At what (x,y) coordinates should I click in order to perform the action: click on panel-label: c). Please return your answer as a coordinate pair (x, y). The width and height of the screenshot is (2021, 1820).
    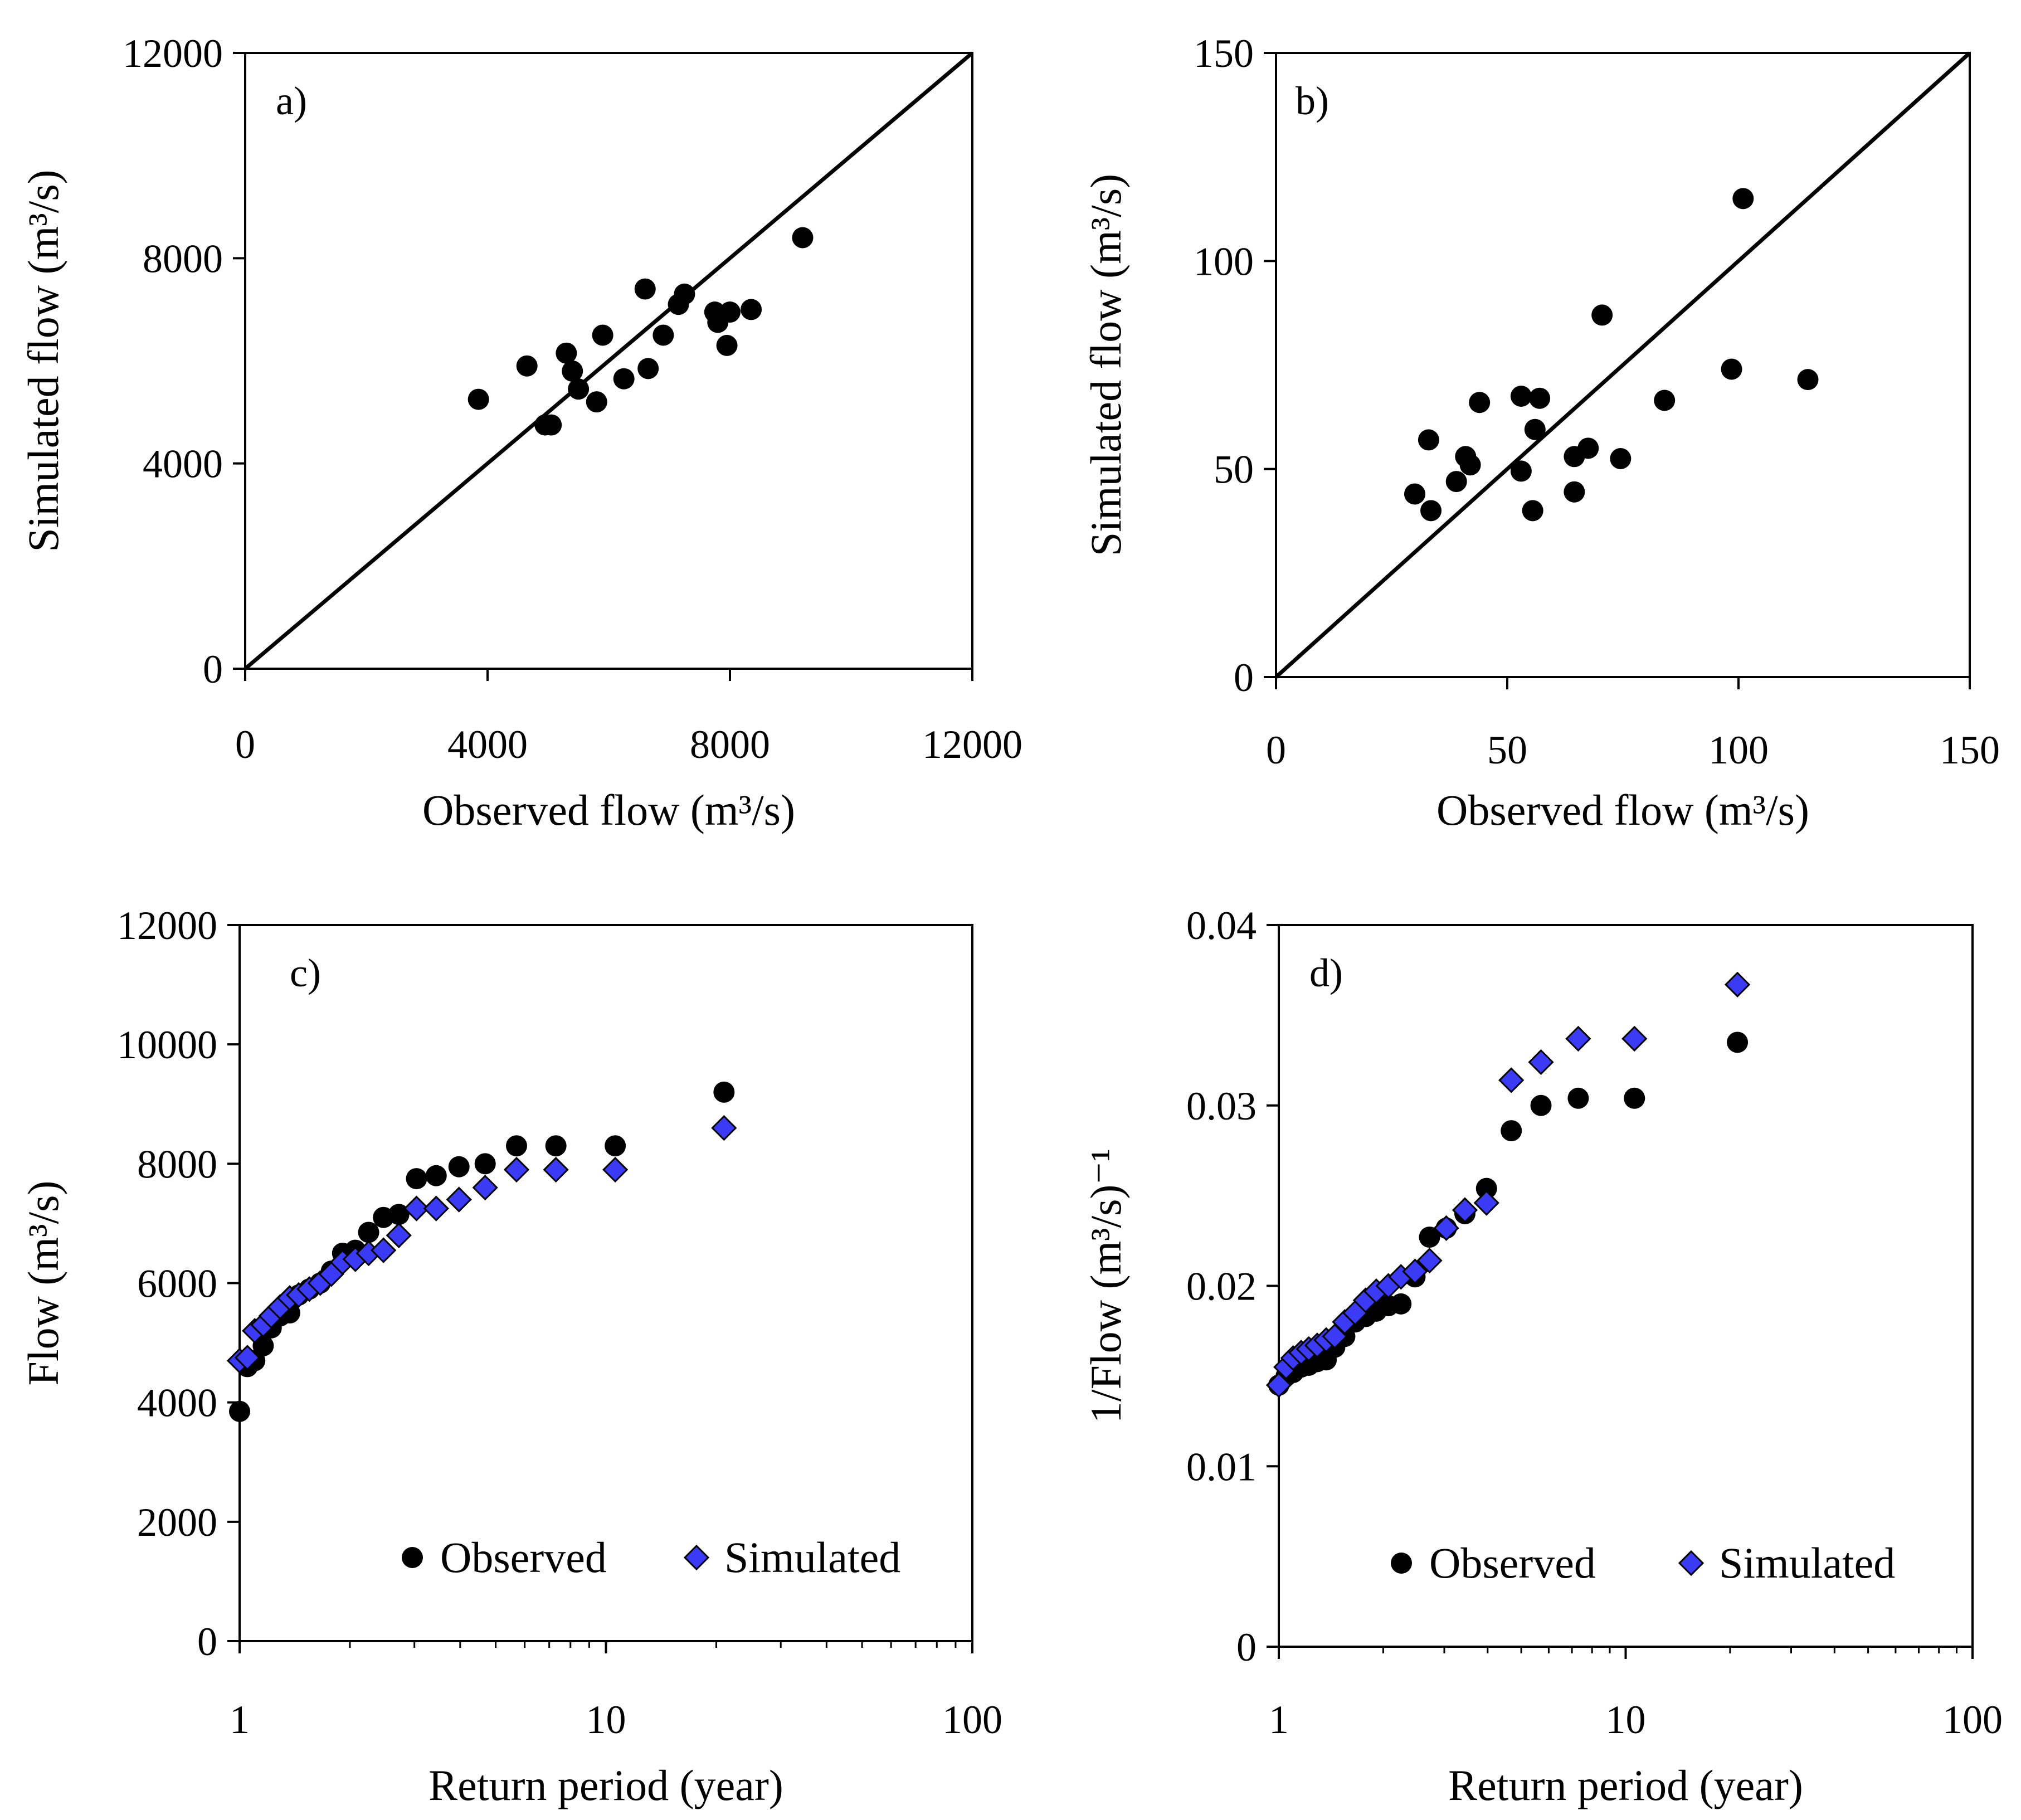
    Looking at the image, I should click on (306, 973).